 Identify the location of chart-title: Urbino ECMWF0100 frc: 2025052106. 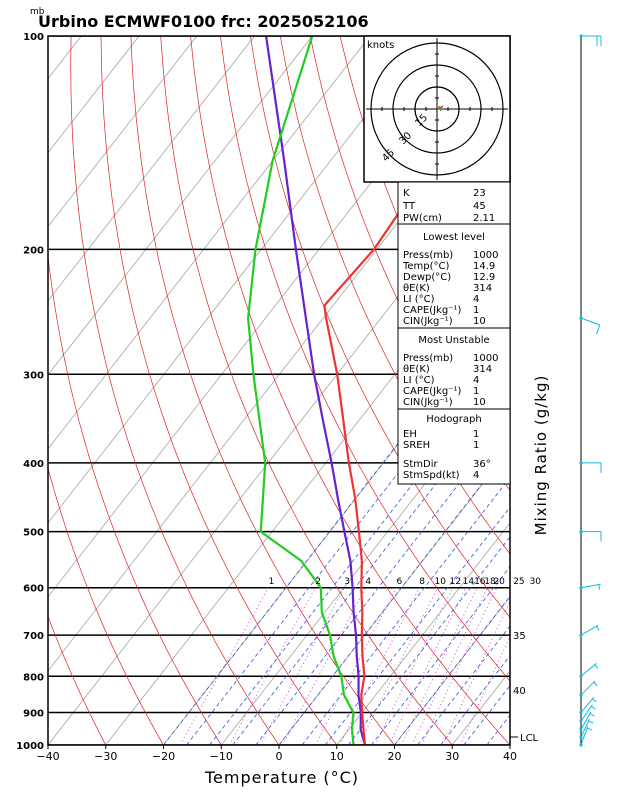
(203, 21).